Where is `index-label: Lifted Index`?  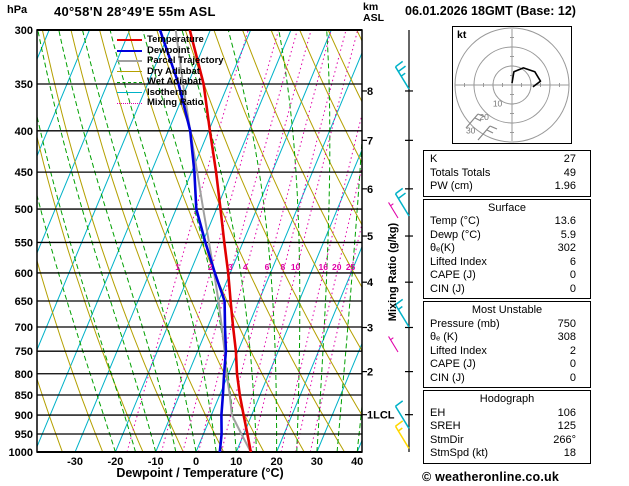 index-label: Lifted Index is located at coordinates (458, 261).